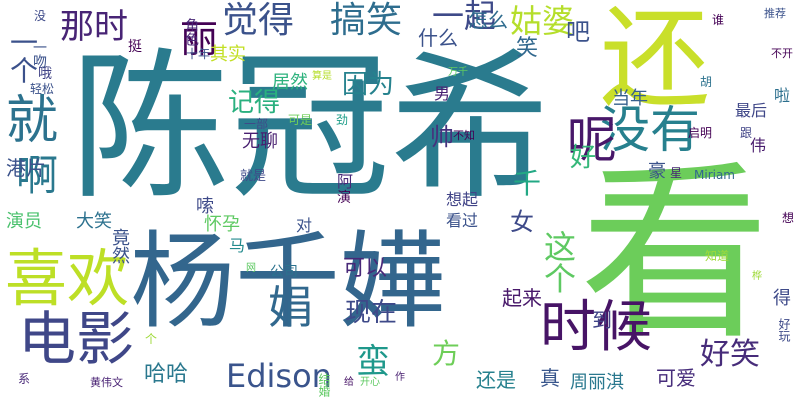 The width and height of the screenshot is (800, 400). What do you see at coordinates (370, 382) in the screenshot?
I see `cloud-word: 开心` at bounding box center [370, 382].